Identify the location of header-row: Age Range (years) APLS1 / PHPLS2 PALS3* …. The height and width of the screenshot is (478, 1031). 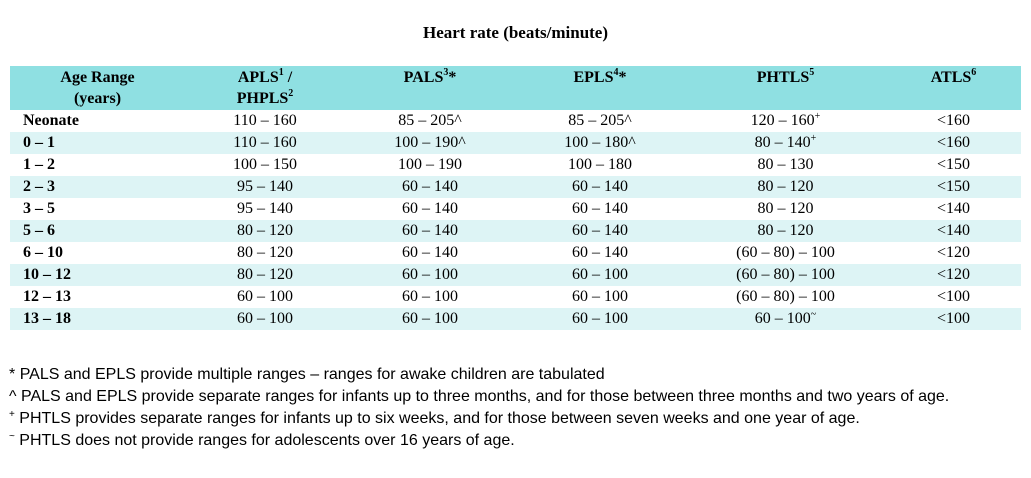
(515, 88).